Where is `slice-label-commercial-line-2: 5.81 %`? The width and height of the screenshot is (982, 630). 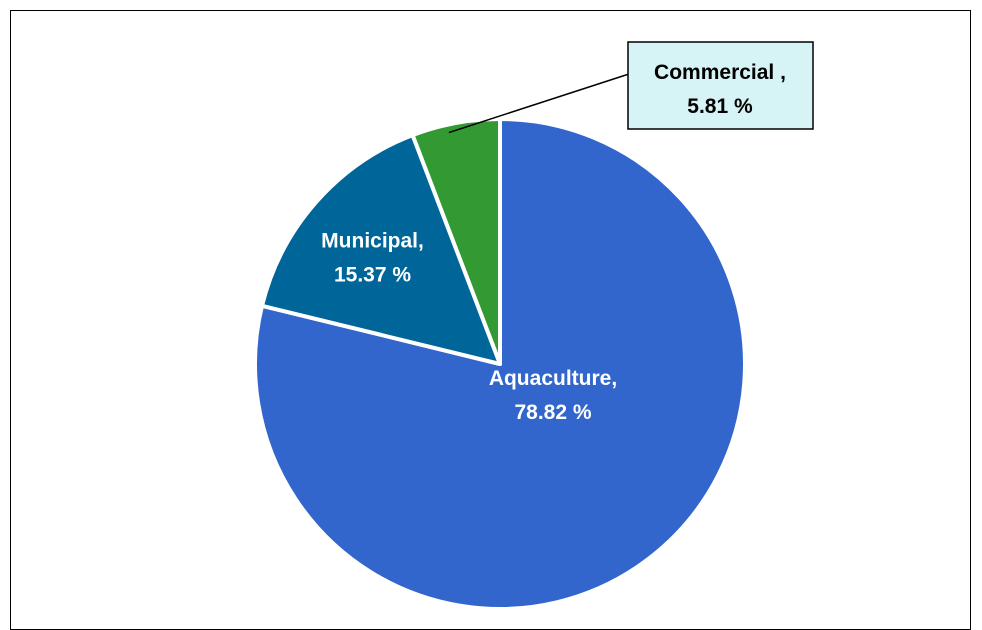 slice-label-commercial-line-2: 5.81 % is located at coordinates (720, 106).